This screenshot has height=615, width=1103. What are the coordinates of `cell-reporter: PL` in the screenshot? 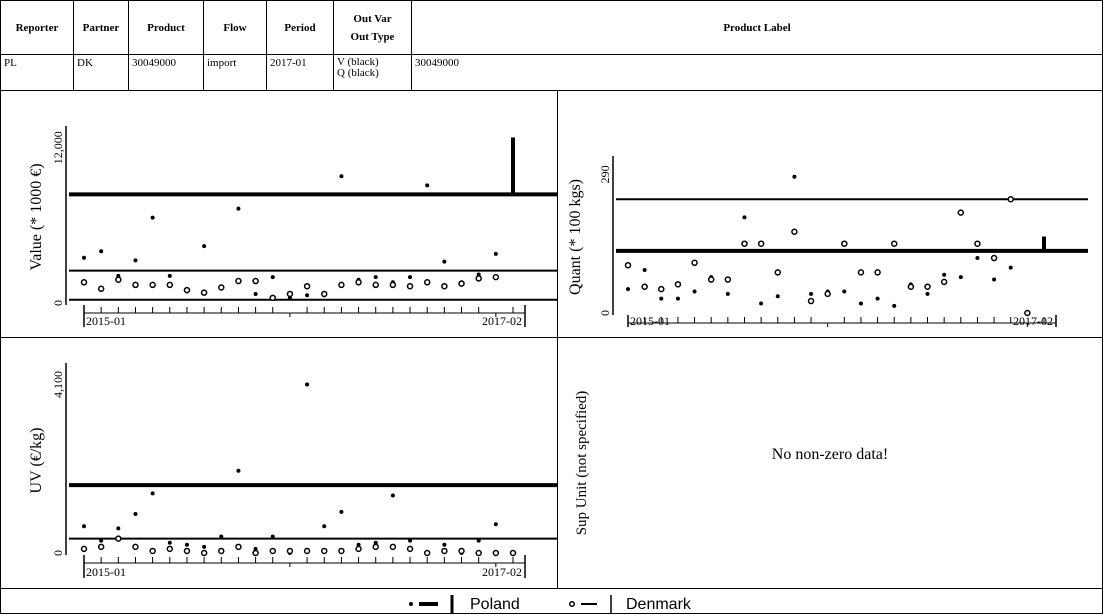 It's located at (37, 72).